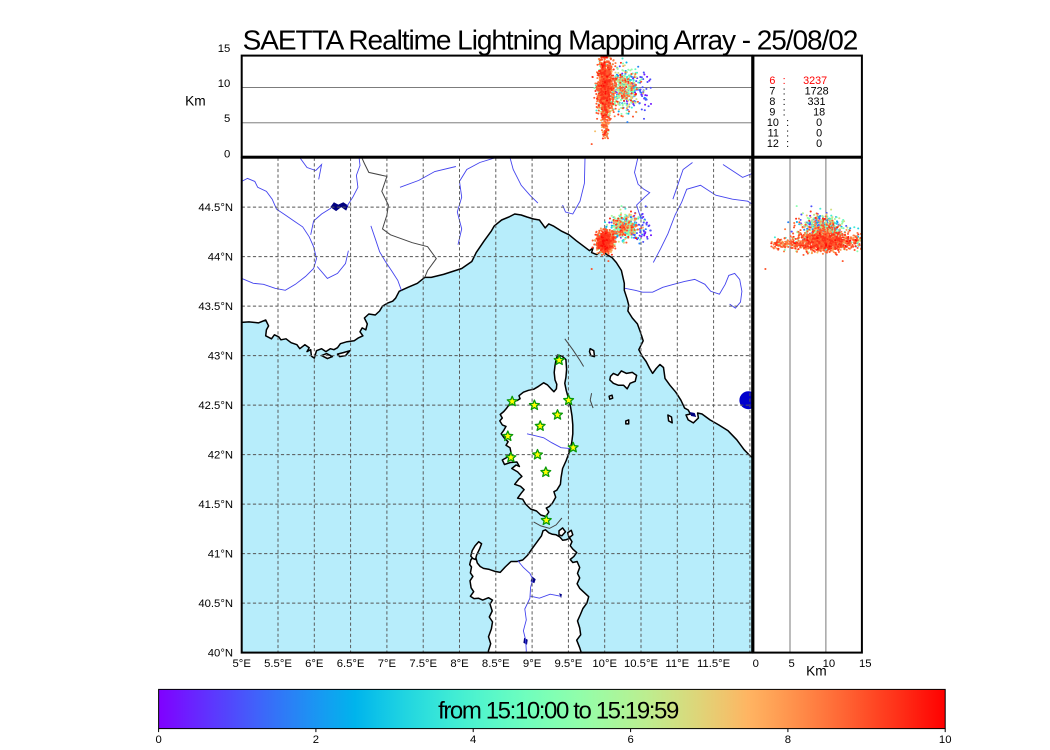 This screenshot has width=1050, height=750. I want to click on svg-text: 44.5°N, so click(215, 208).